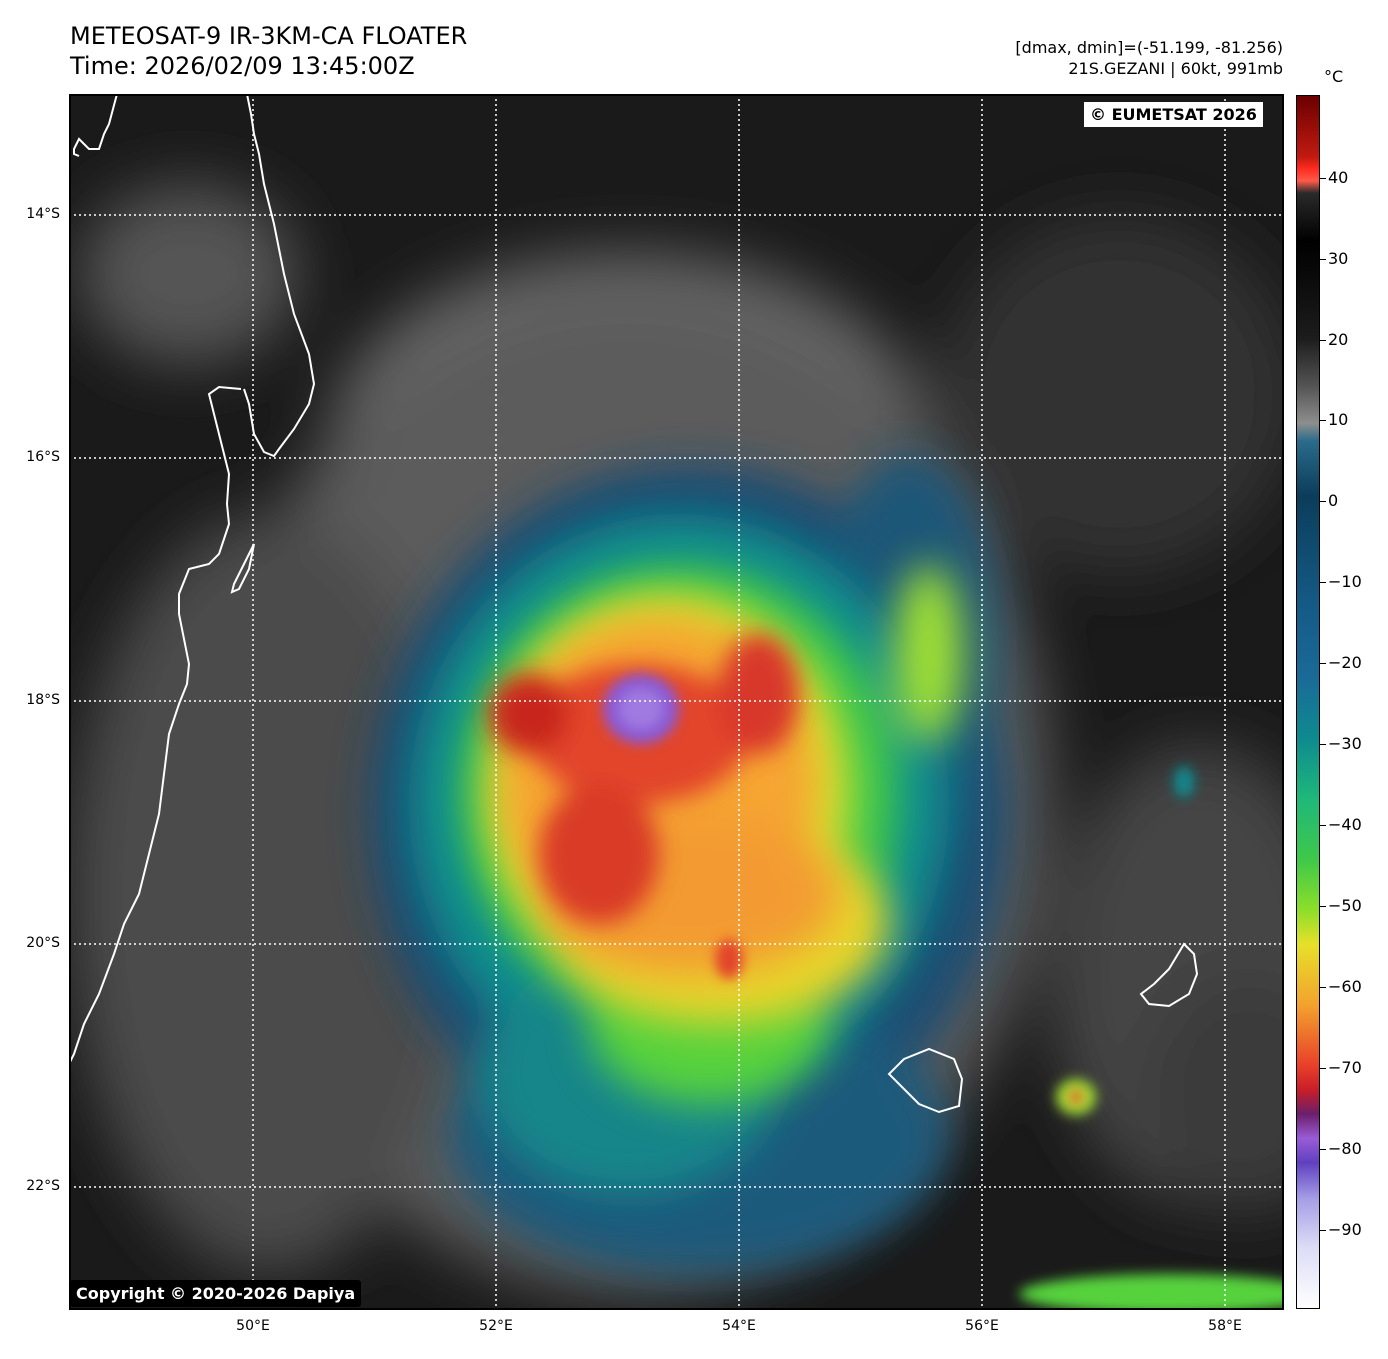 This screenshot has height=1359, width=1388. Describe the element at coordinates (1345, 662) in the screenshot. I see `colorbar-label-minus20: −20` at that location.